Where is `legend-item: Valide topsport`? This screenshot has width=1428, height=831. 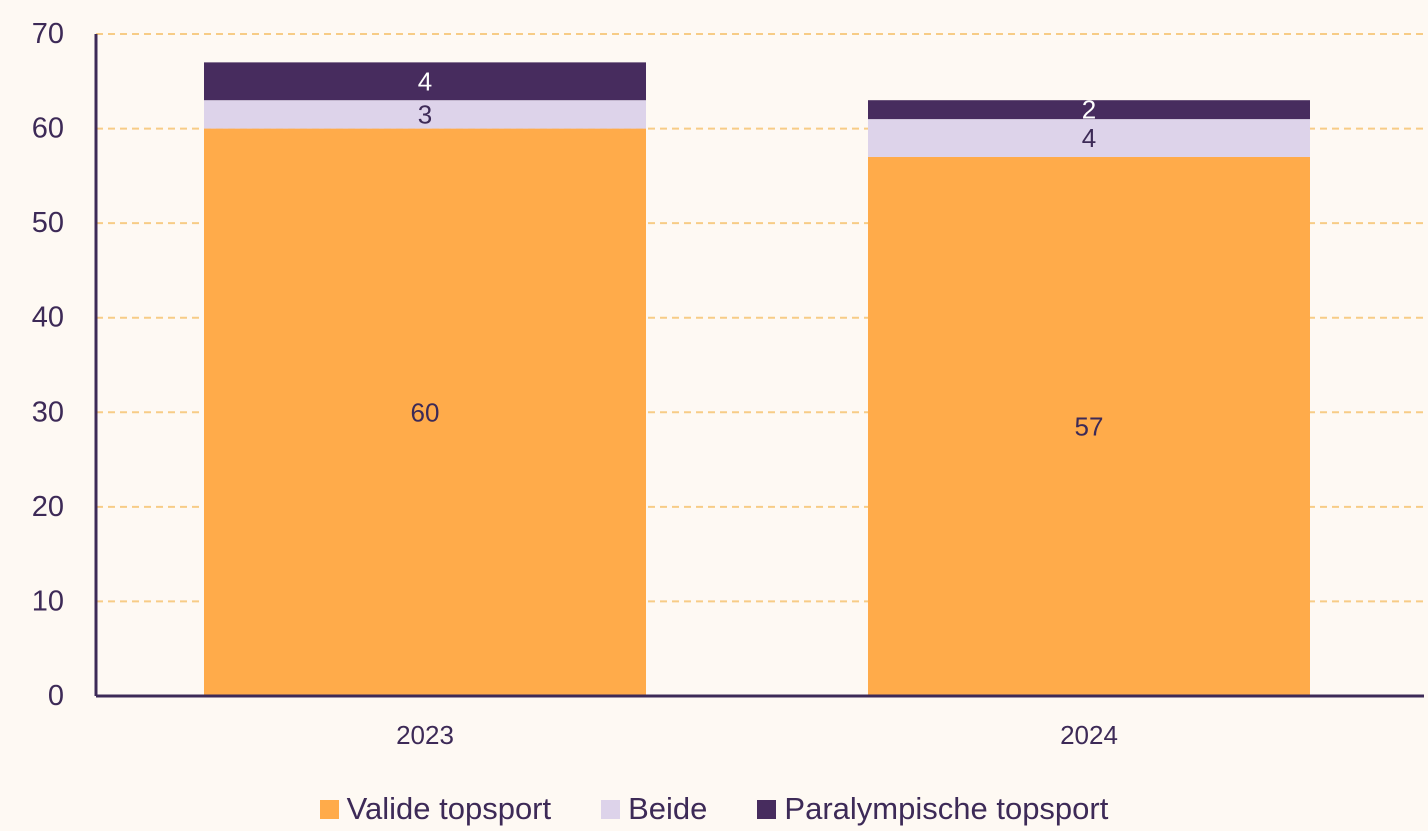
legend-item: Valide topsport is located at coordinates (435, 809).